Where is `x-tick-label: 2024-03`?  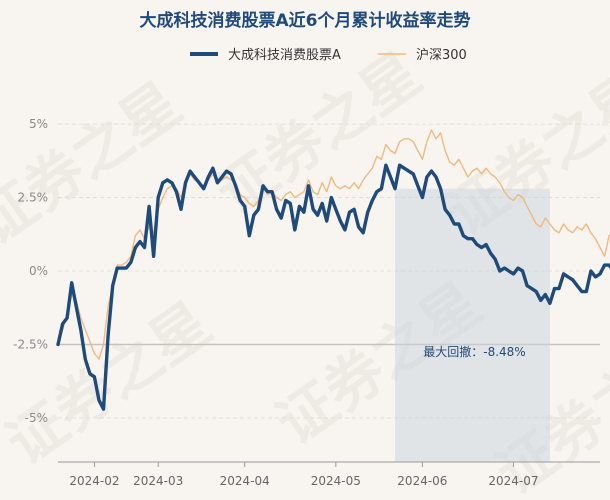
x-tick-label: 2024-03 is located at coordinates (158, 481).